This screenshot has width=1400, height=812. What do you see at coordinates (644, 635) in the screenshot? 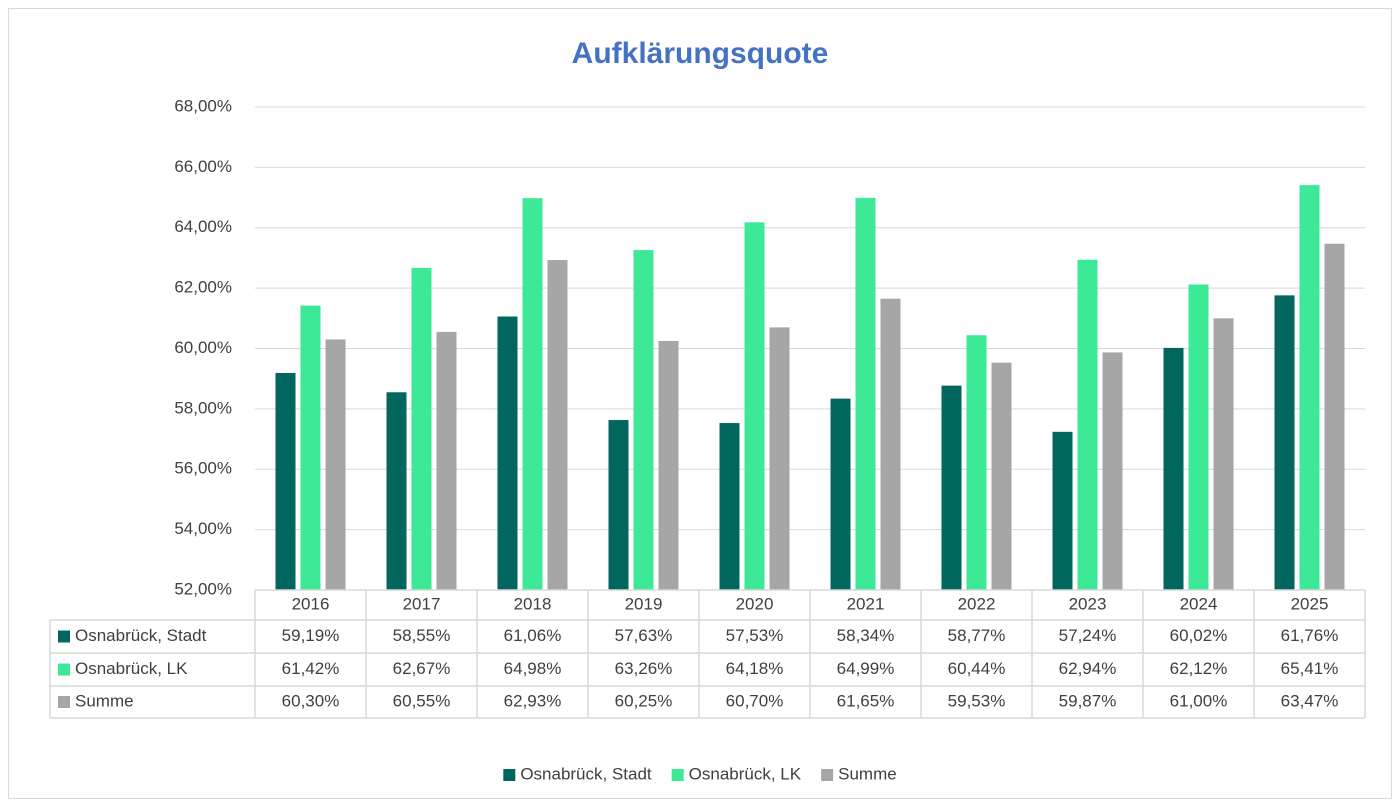
I see `data-label: 57,63%` at bounding box center [644, 635].